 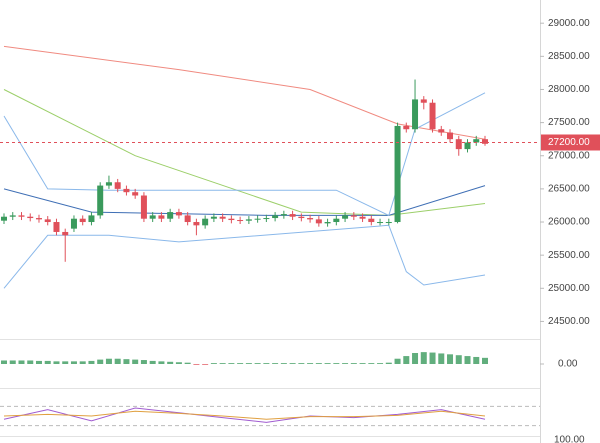 What do you see at coordinates (244, 256) in the screenshot?
I see `overlay-line` at bounding box center [244, 256].